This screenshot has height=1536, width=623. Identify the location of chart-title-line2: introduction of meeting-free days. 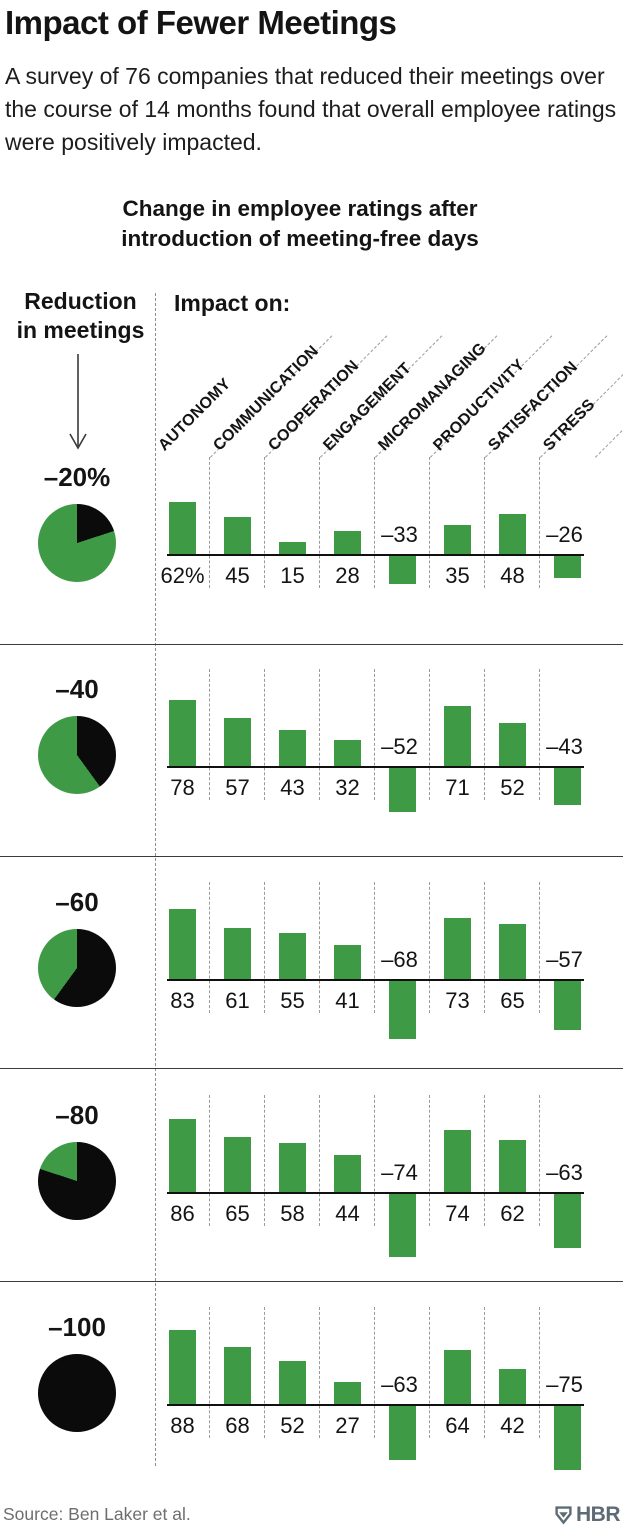
(300, 238).